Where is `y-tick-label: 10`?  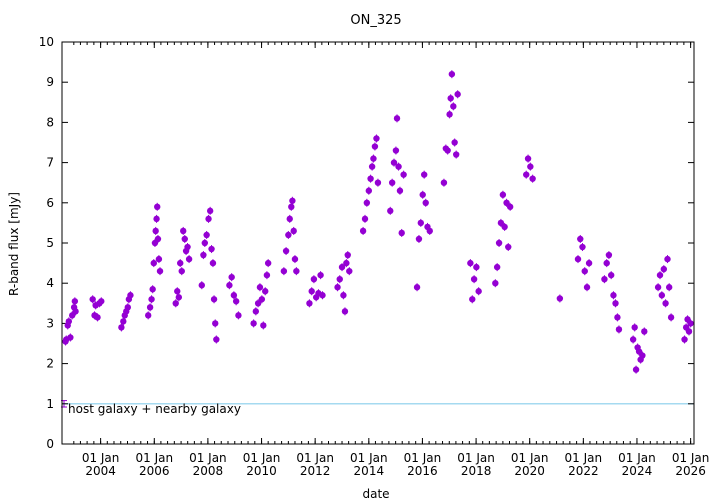 y-tick-label: 10 is located at coordinates (46, 42).